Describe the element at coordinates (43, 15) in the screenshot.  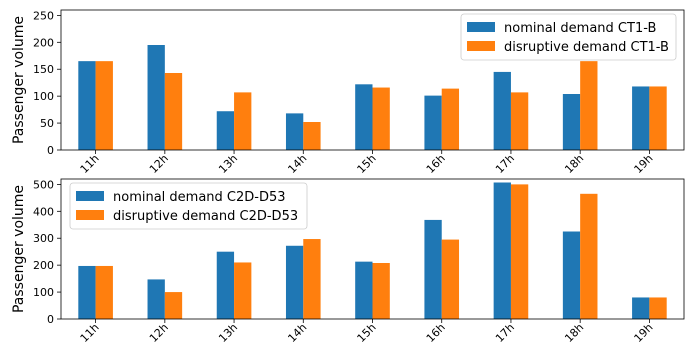
I see `y-tick-label: 250` at that location.